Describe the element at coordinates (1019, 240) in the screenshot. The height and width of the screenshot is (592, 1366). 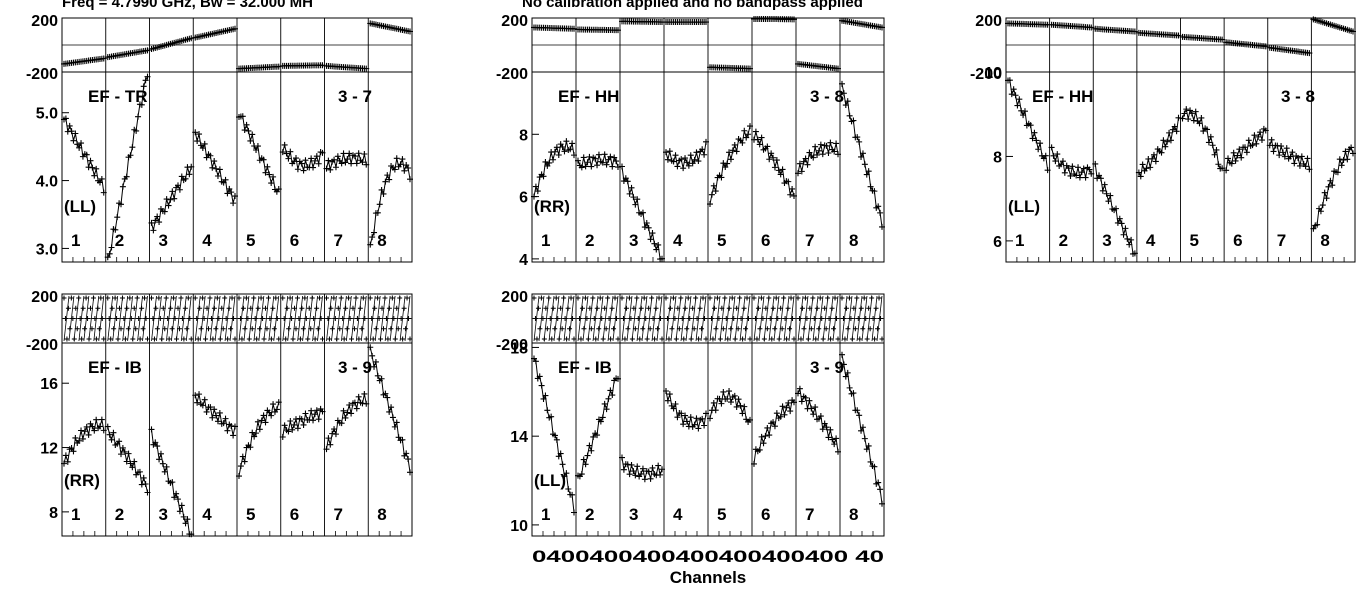
I see `subband-label: 1` at that location.